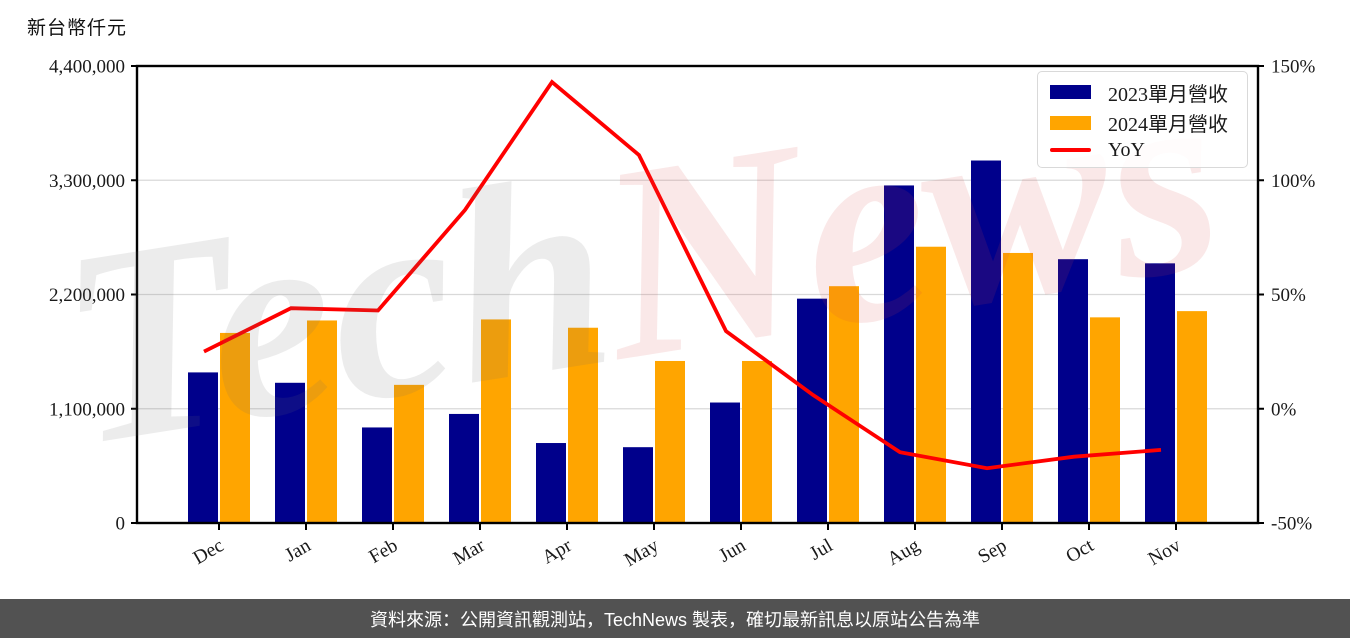 The height and width of the screenshot is (638, 1350). Describe the element at coordinates (757, 441) in the screenshot. I see `bar-2024-jun` at that location.